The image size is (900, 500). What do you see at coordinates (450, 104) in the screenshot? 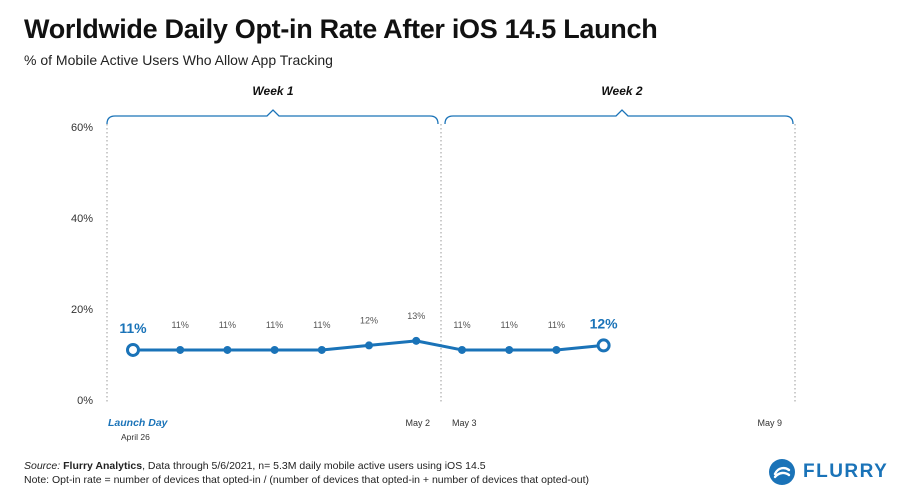
I see `week-brackets: Week 1 Week 2` at bounding box center [450, 104].